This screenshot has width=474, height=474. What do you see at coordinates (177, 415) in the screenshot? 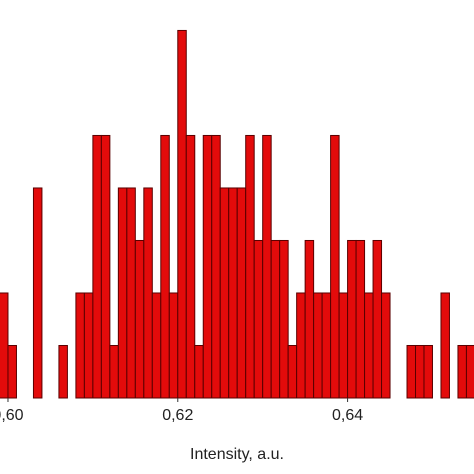
I see `x-tick-label: 0,62` at bounding box center [177, 415].